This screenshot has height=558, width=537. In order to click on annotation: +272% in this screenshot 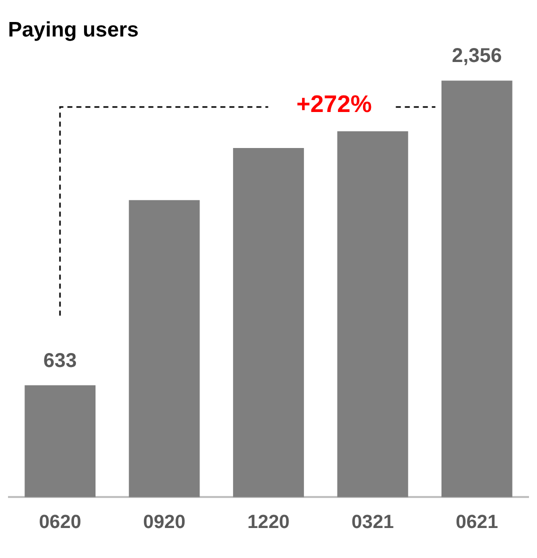, I will do `click(334, 104)`.